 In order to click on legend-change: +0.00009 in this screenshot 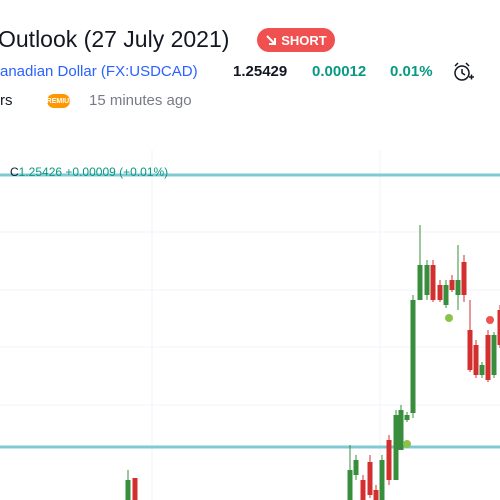, I will do `click(90, 172)`.